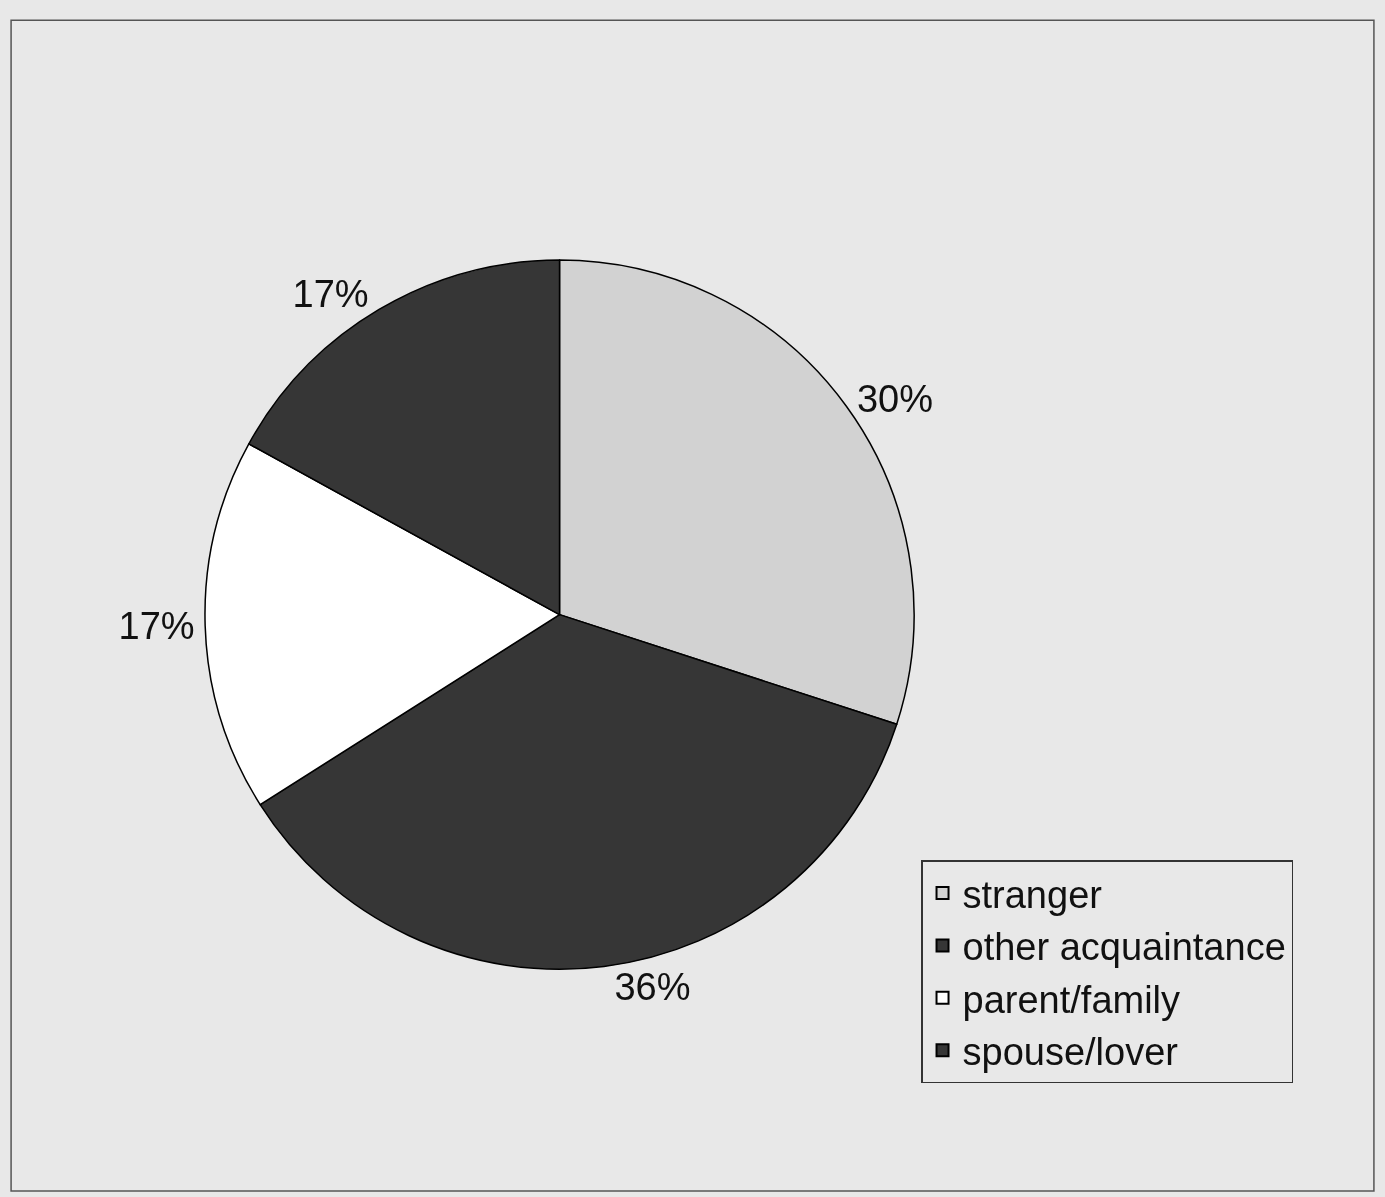  Describe the element at coordinates (652, 987) in the screenshot. I see `data-label: 36%` at that location.